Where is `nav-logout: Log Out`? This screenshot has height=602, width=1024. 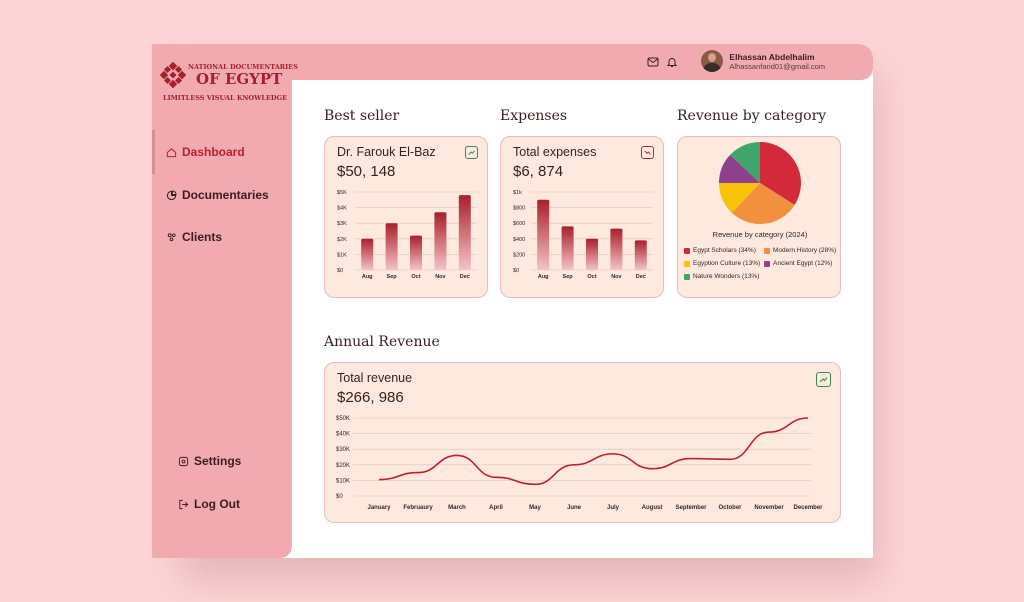
nav-logout: Log Out is located at coordinates (209, 504).